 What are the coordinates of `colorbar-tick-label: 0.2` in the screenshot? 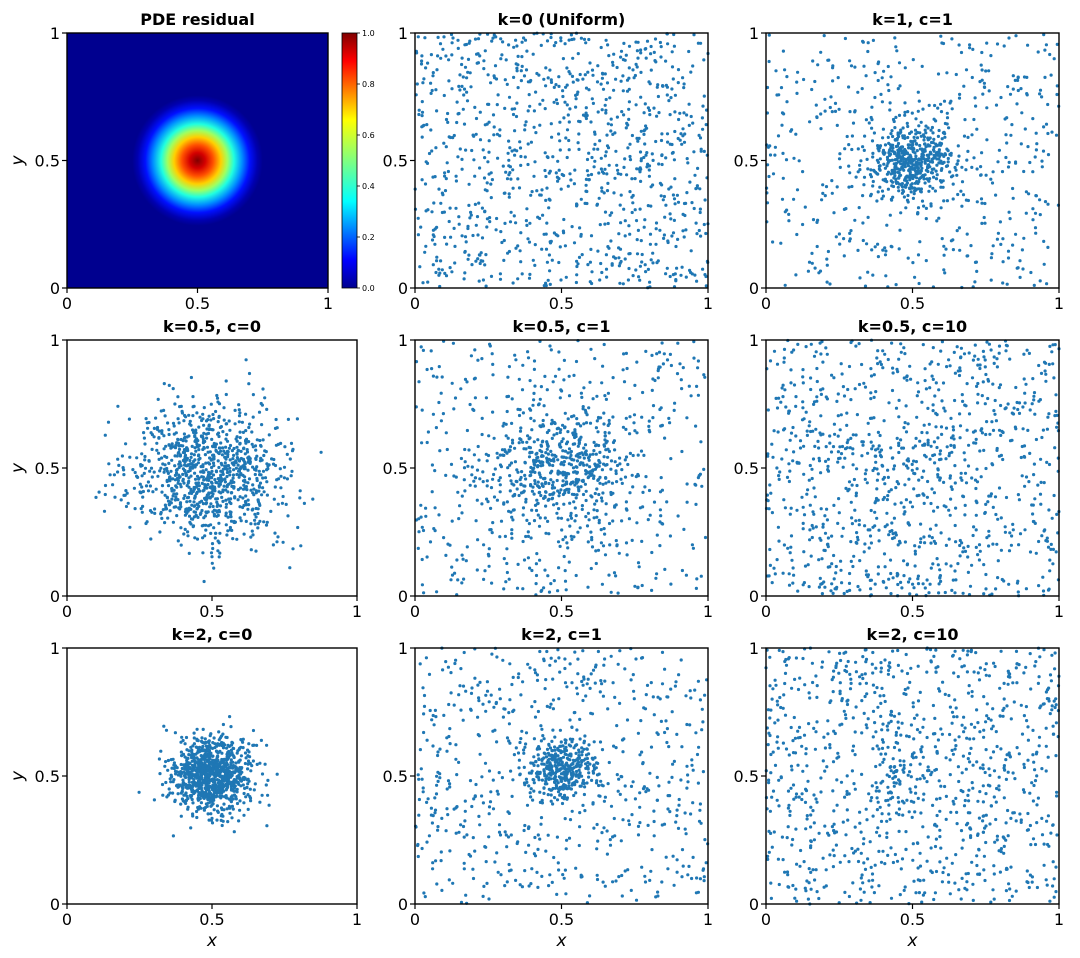 It's located at (368, 237).